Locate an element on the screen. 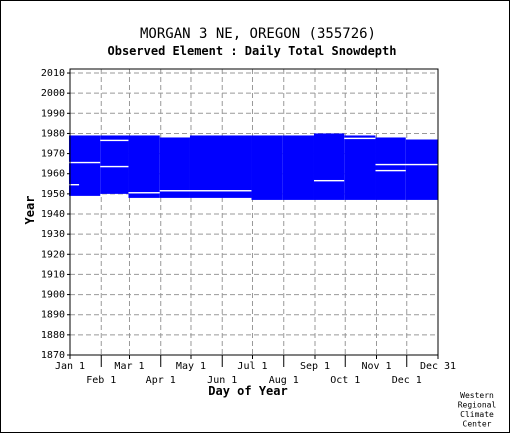  x-axis-label: Day of Year is located at coordinates (247, 391).